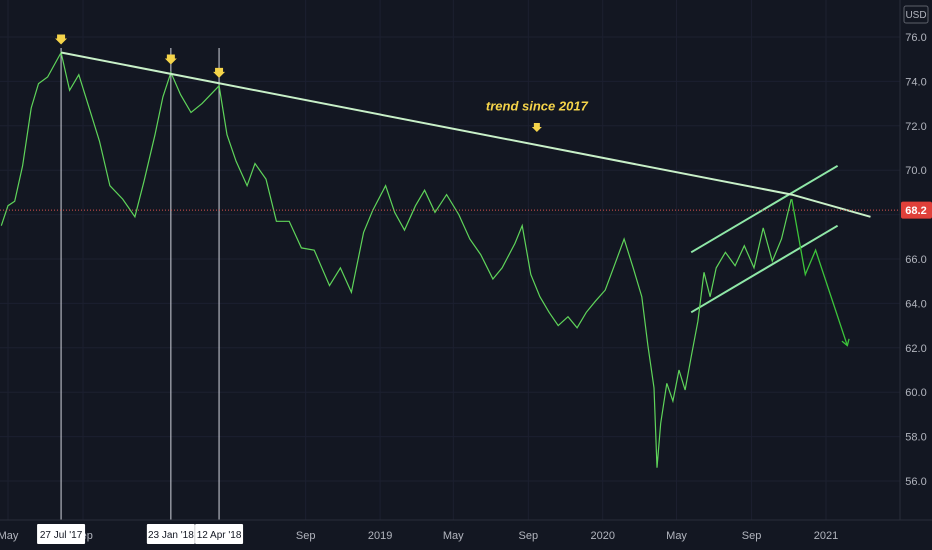  I want to click on time-tick-label: 2019, so click(380, 536).